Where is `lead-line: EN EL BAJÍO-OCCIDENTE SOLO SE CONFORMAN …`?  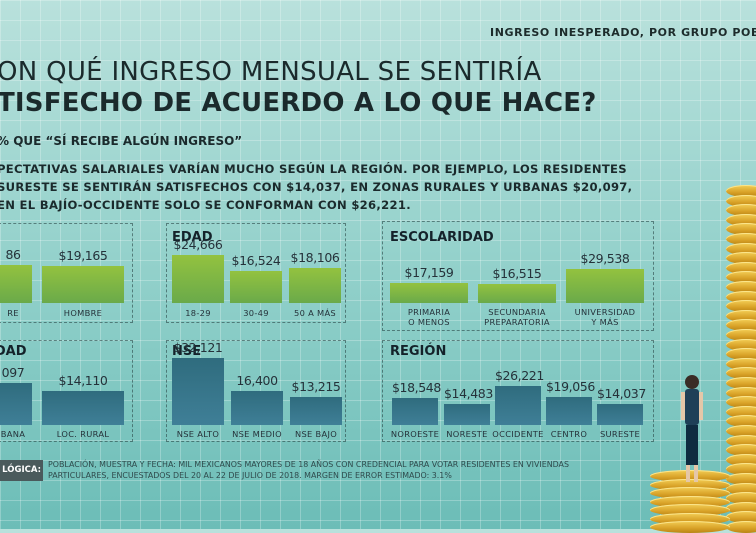 lead-line: EN EL BAJÍO-OCCIDENTE SOLO SE CONFORMAN … is located at coordinates (205, 205).